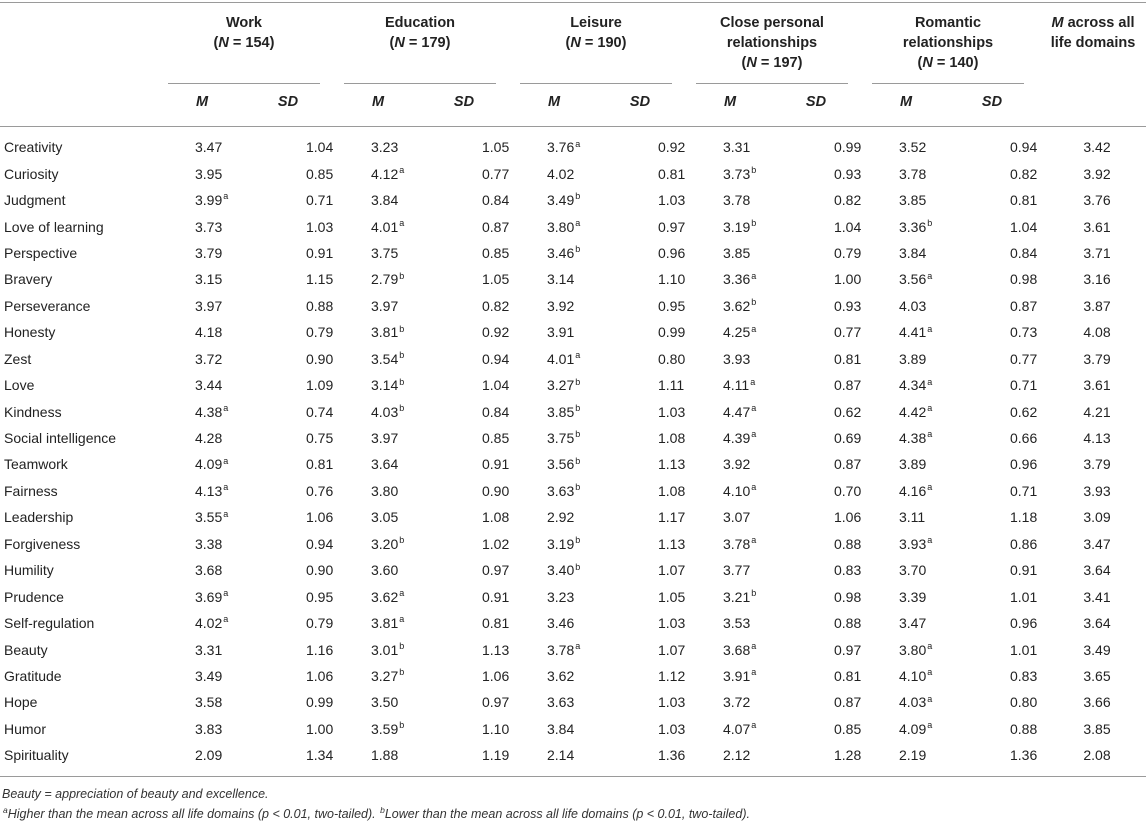 The height and width of the screenshot is (825, 1146). I want to click on mean-cell: 3.84, so click(916, 253).